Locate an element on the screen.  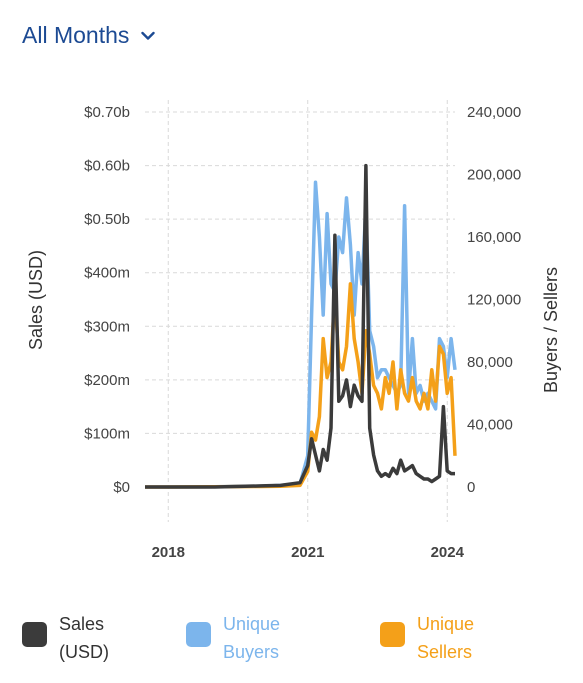
x-tick: 2024 is located at coordinates (448, 552).